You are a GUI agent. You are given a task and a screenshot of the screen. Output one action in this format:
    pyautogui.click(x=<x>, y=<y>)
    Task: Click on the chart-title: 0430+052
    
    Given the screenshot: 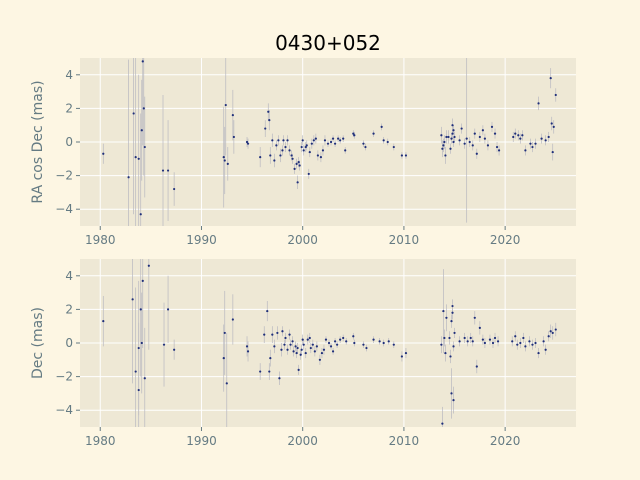 What is the action you would take?
    pyautogui.click(x=328, y=43)
    